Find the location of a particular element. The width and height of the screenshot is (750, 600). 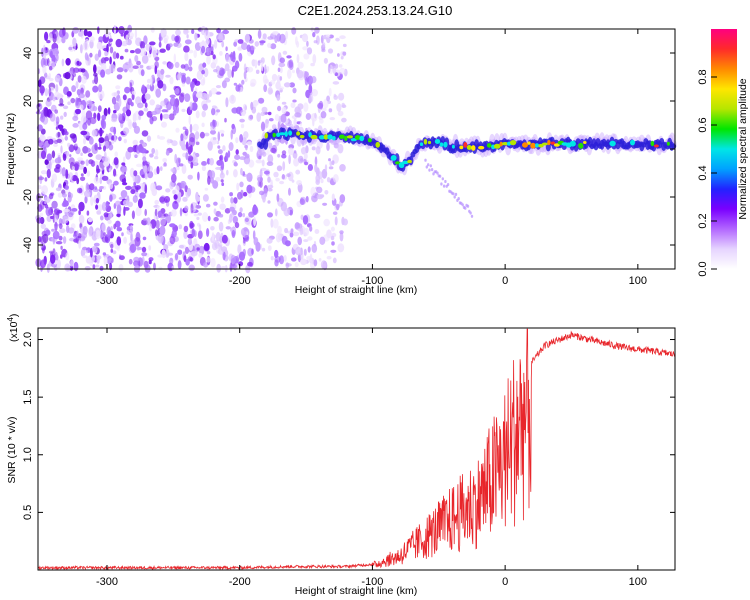

y-tick-label: 2.0 is located at coordinates (28, 339).